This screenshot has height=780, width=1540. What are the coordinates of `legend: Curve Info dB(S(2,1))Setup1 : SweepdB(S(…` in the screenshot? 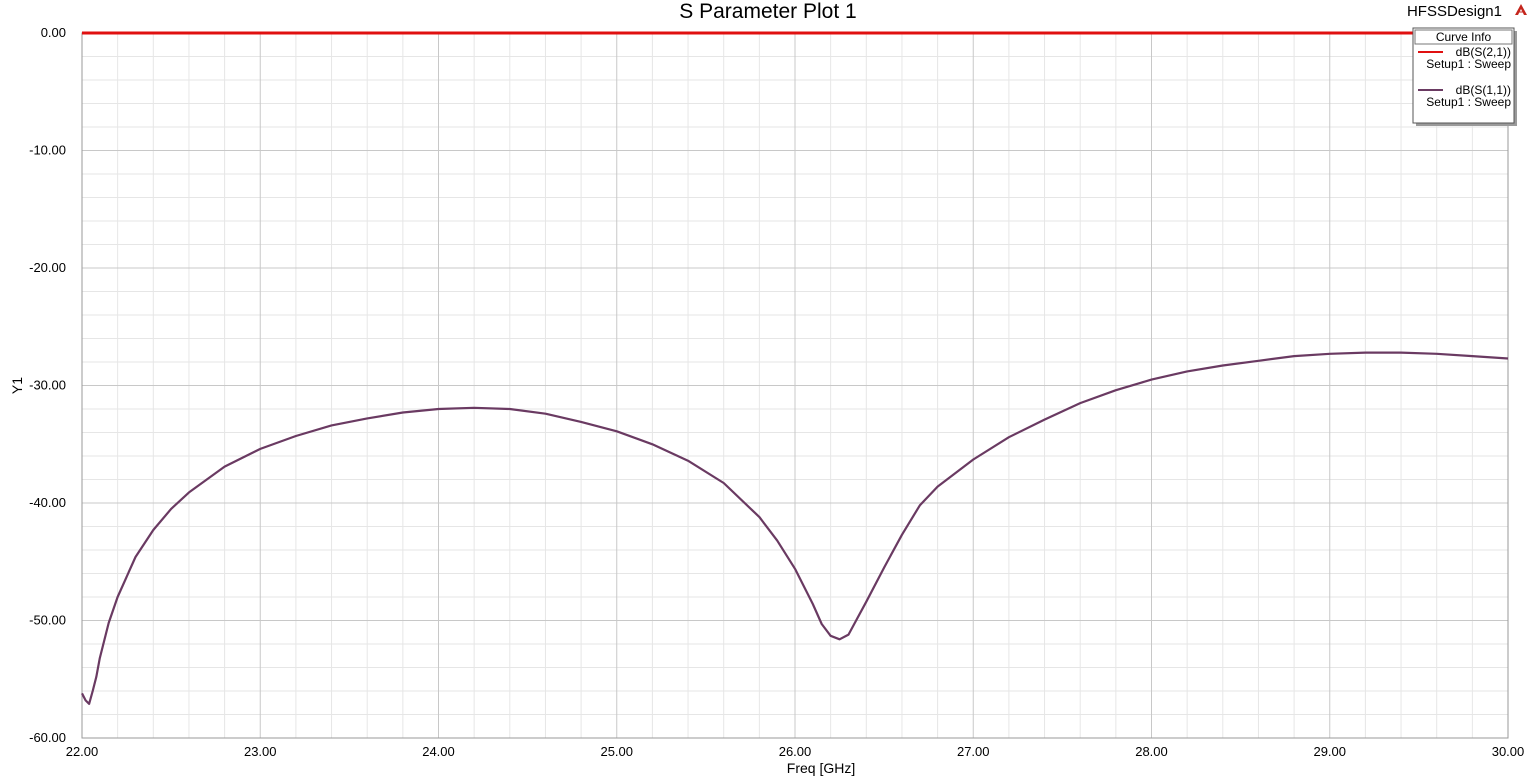 It's located at (1464, 76).